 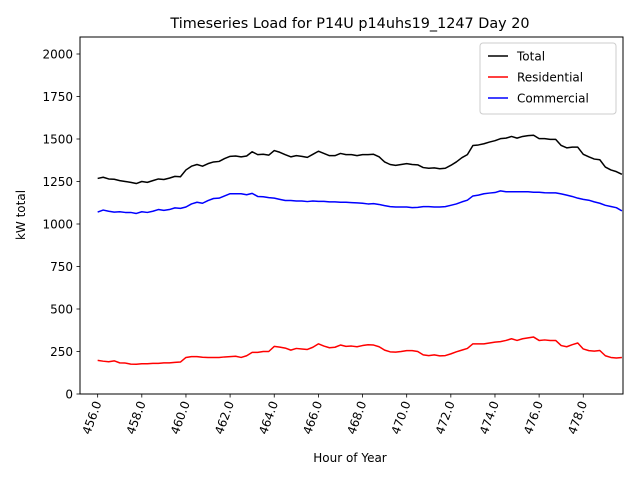 What do you see at coordinates (69, 394) in the screenshot?
I see `y-tick-label: 0` at bounding box center [69, 394].